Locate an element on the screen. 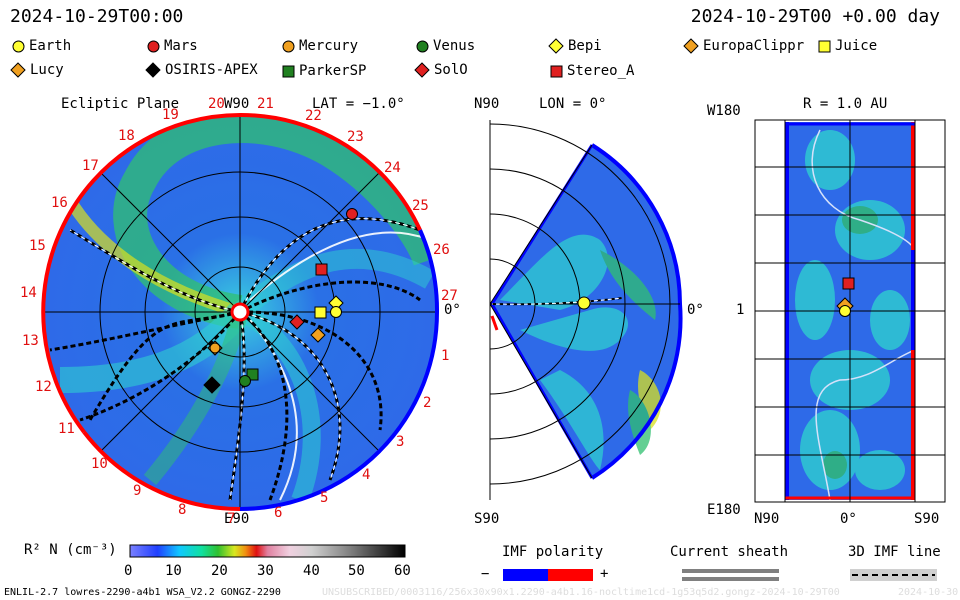 The image size is (960, 600). carrington-tick: 24 is located at coordinates (392, 168).